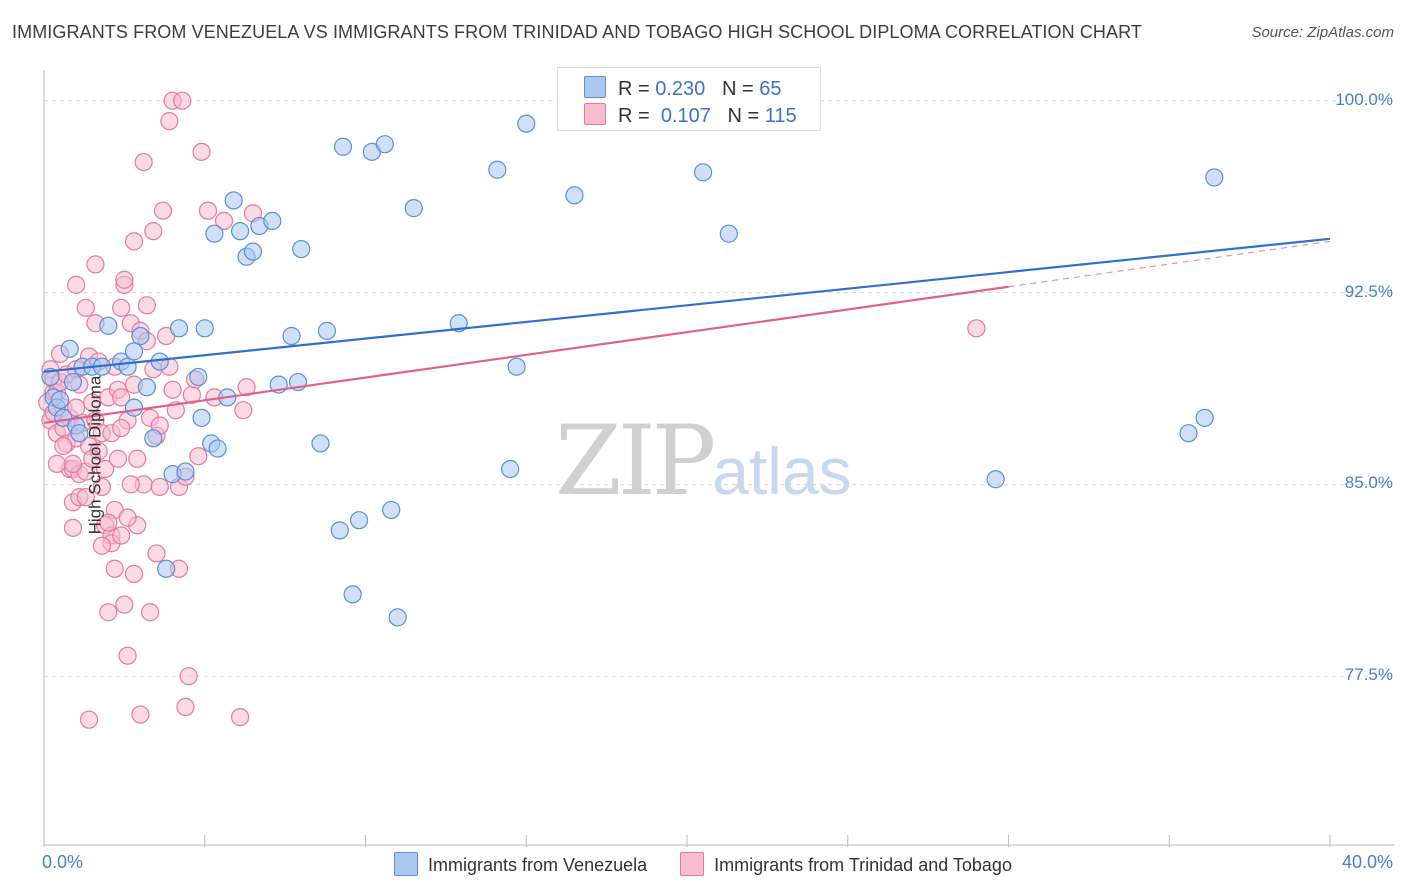  I want to click on legend-swatch-blue, so click(595, 87).